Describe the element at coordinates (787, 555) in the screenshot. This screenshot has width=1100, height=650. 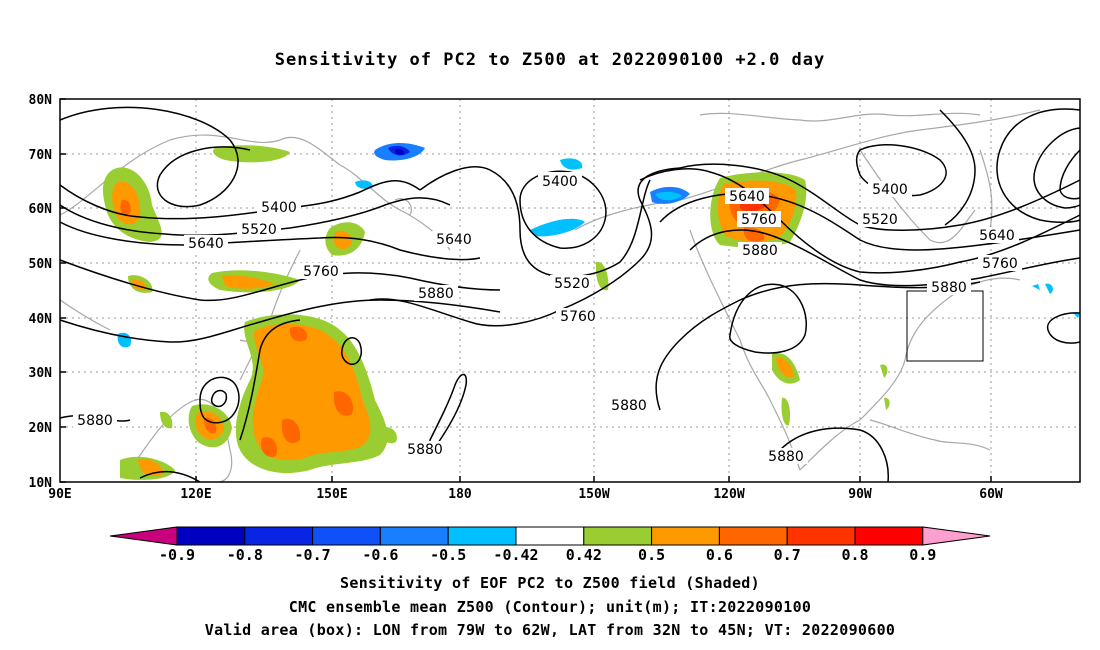
I see `colorbar-tick-label: 0.7` at that location.